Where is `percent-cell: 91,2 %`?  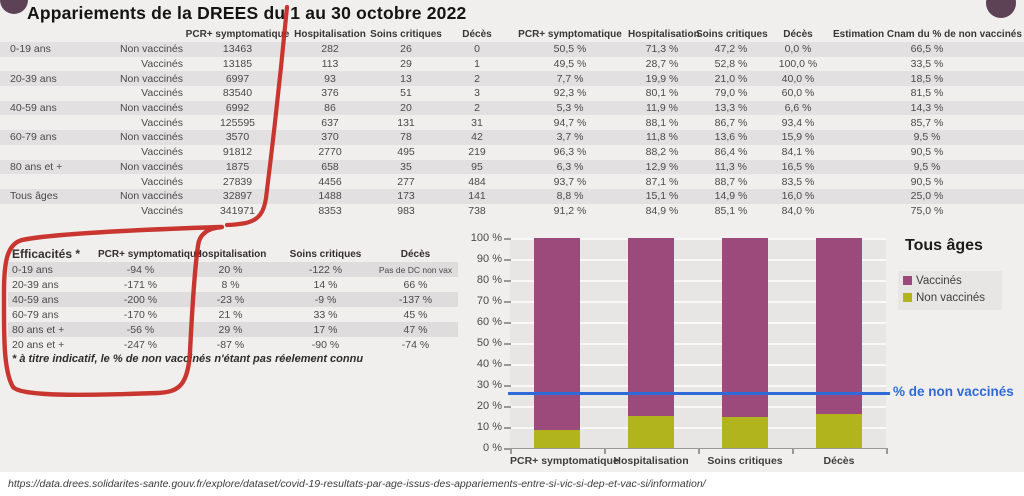 percent-cell: 91,2 % is located at coordinates (570, 210).